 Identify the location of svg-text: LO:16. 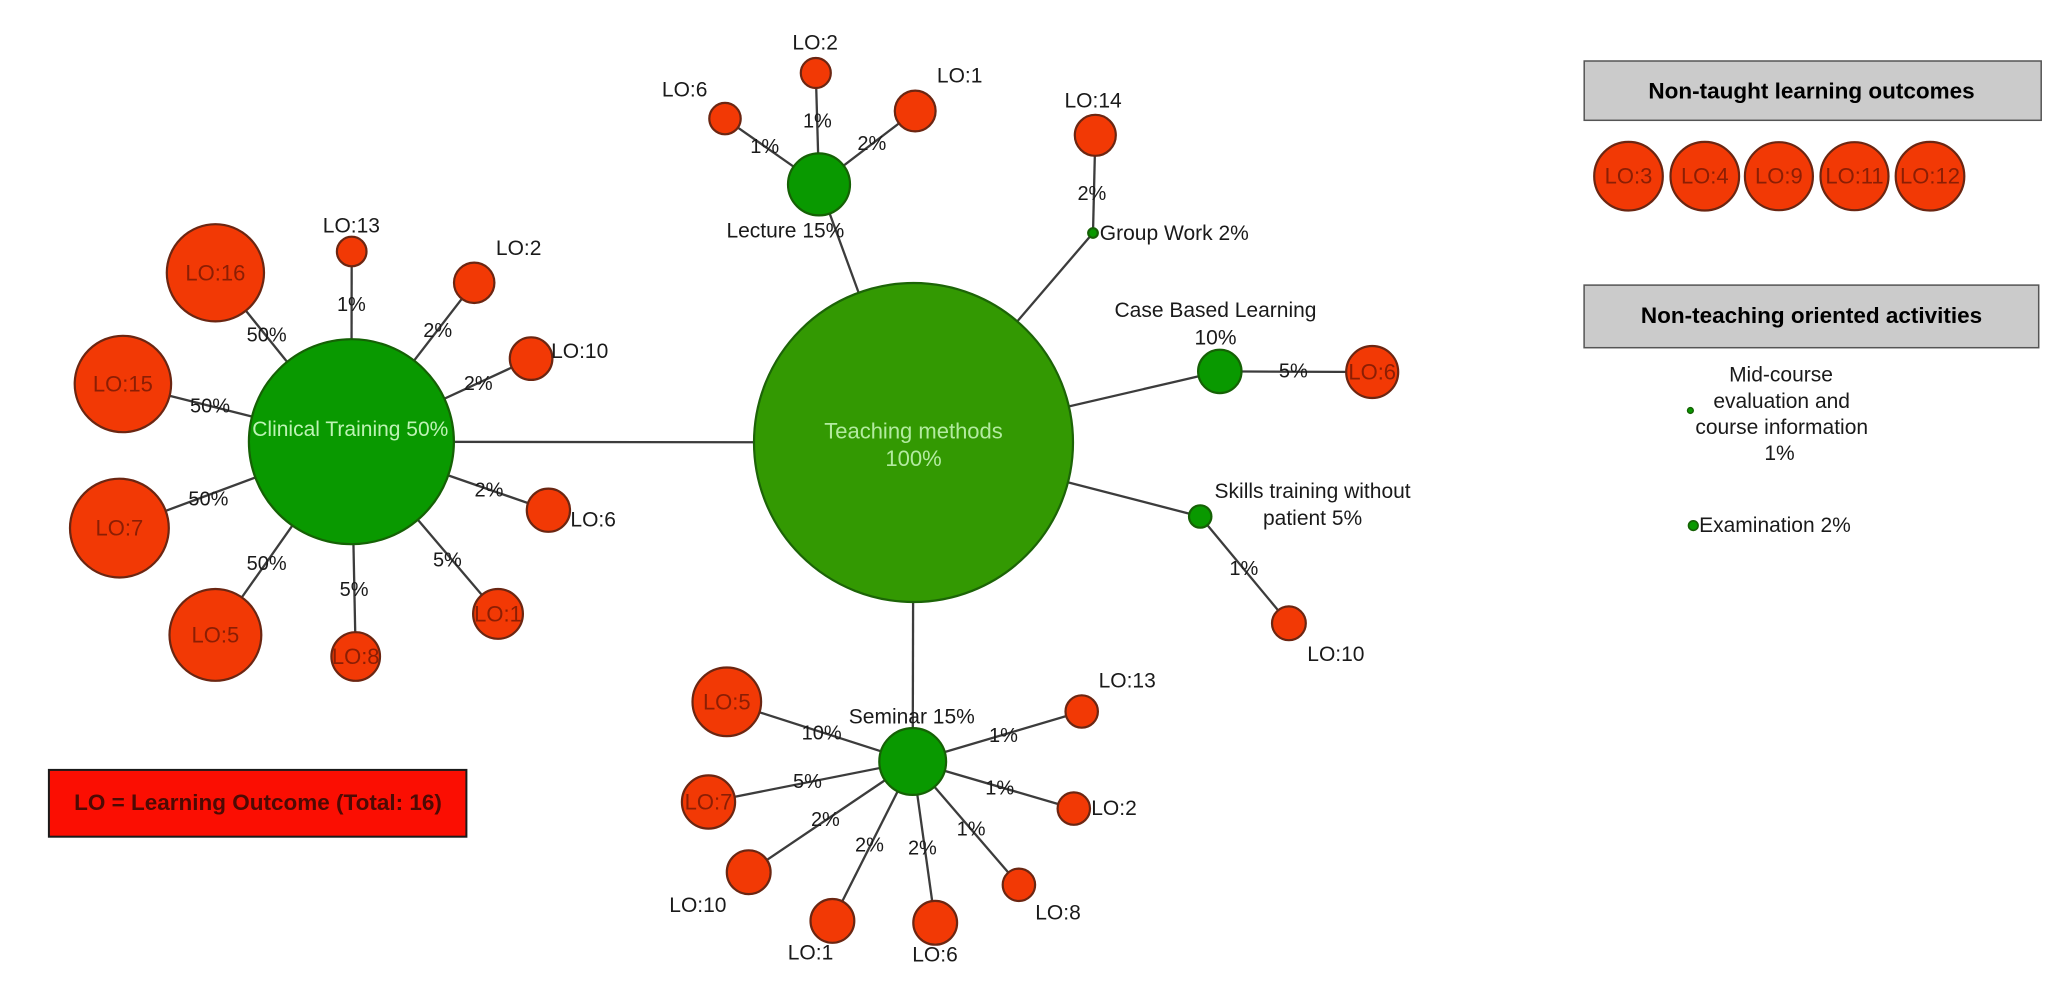
(215, 272).